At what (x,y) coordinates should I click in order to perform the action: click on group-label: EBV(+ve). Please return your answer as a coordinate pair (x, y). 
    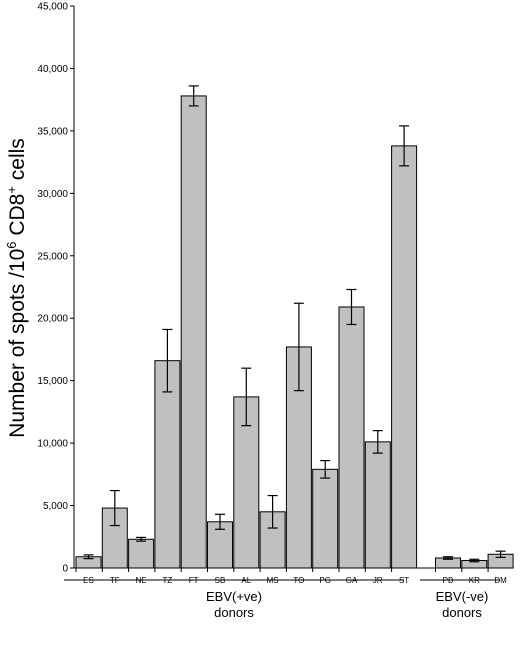
    Looking at the image, I should click on (234, 596).